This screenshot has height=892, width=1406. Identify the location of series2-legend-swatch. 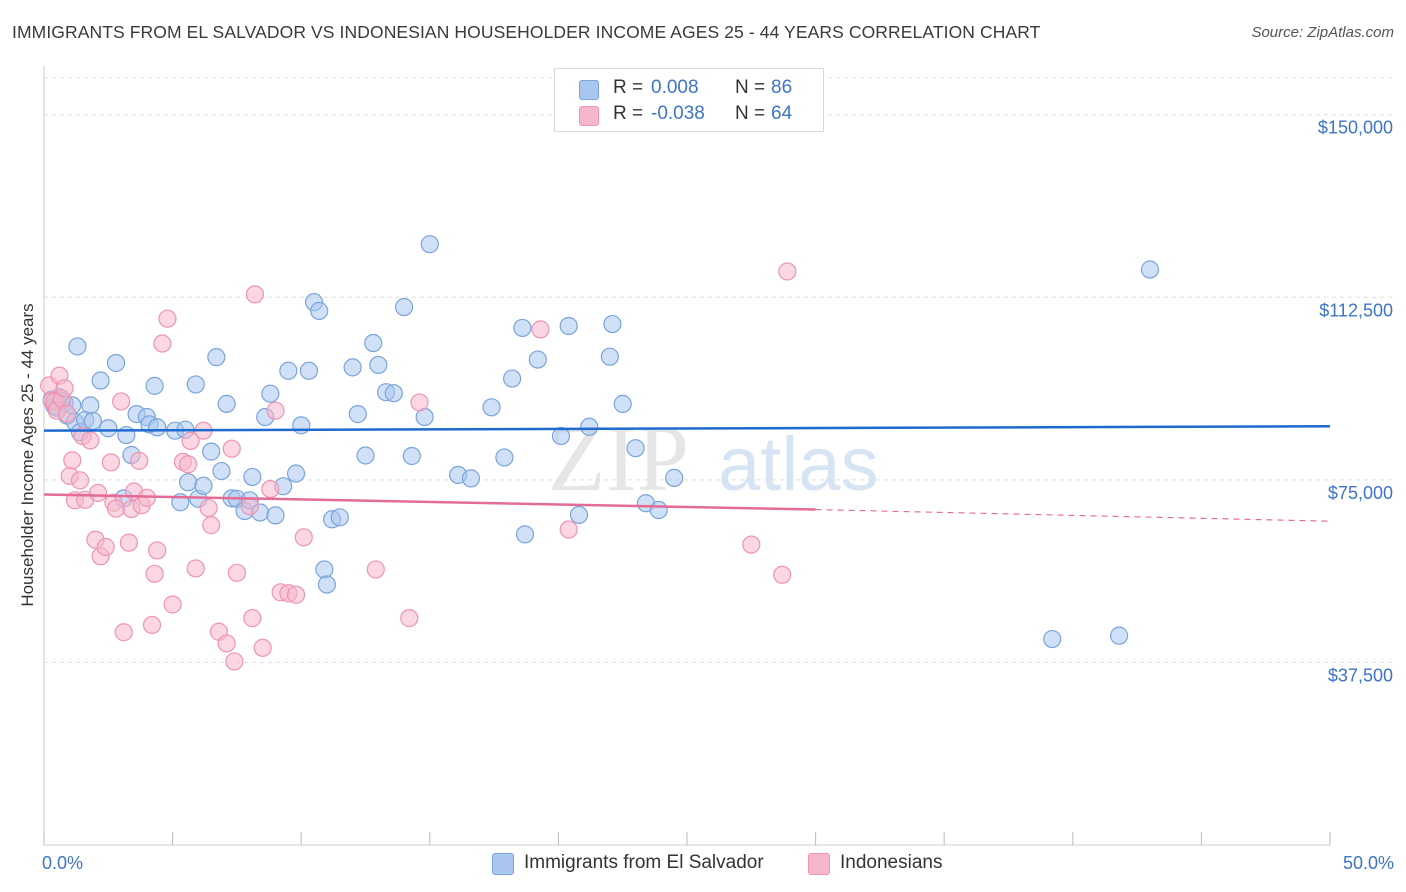
(819, 864).